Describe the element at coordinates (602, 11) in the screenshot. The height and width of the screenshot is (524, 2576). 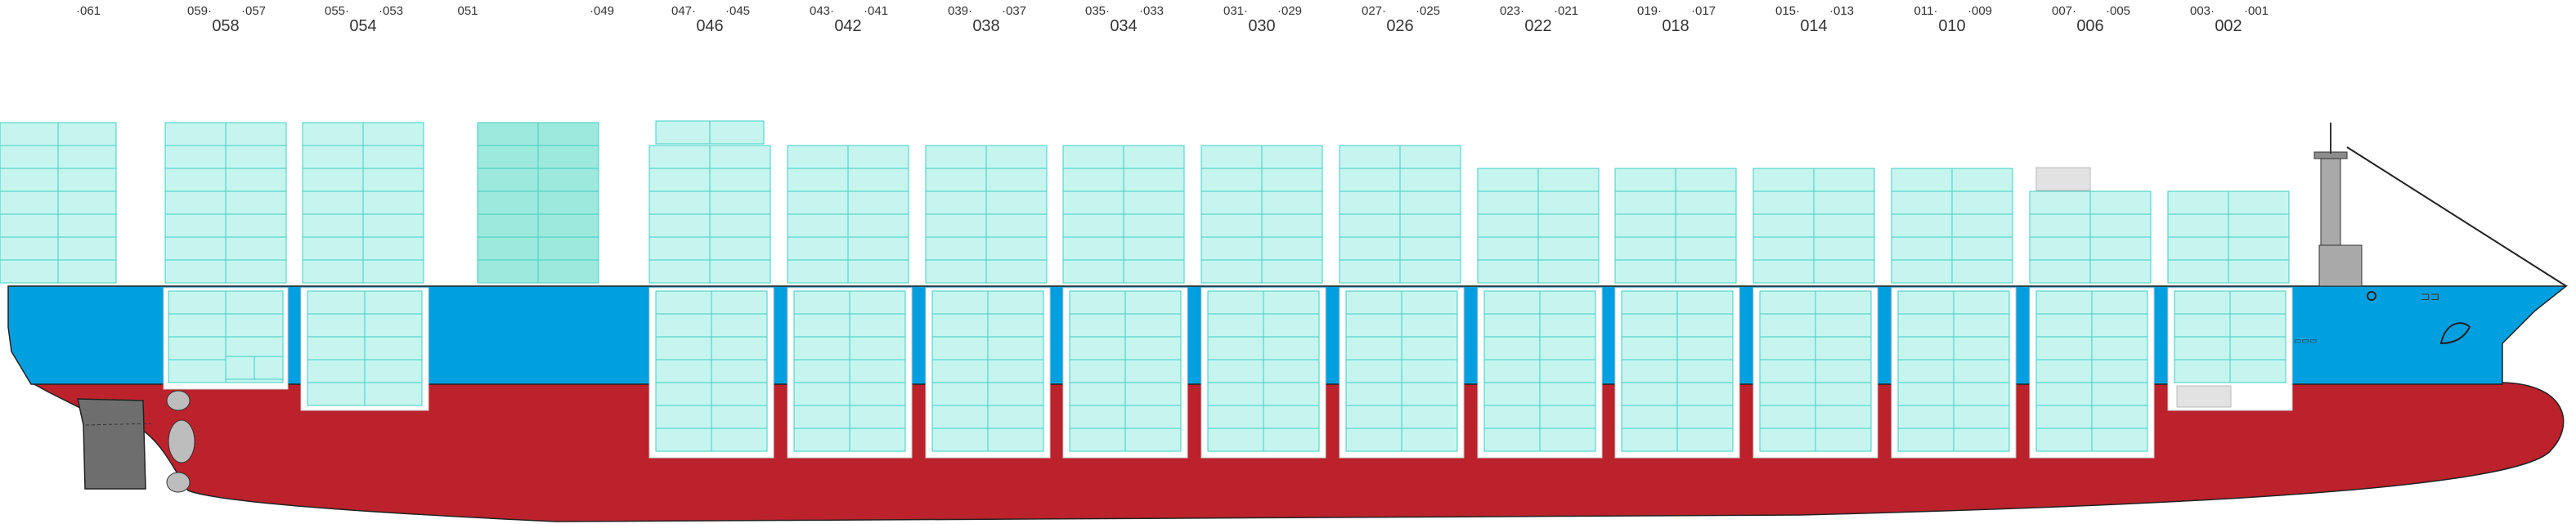
I see `bay-odd-label: ·049` at that location.